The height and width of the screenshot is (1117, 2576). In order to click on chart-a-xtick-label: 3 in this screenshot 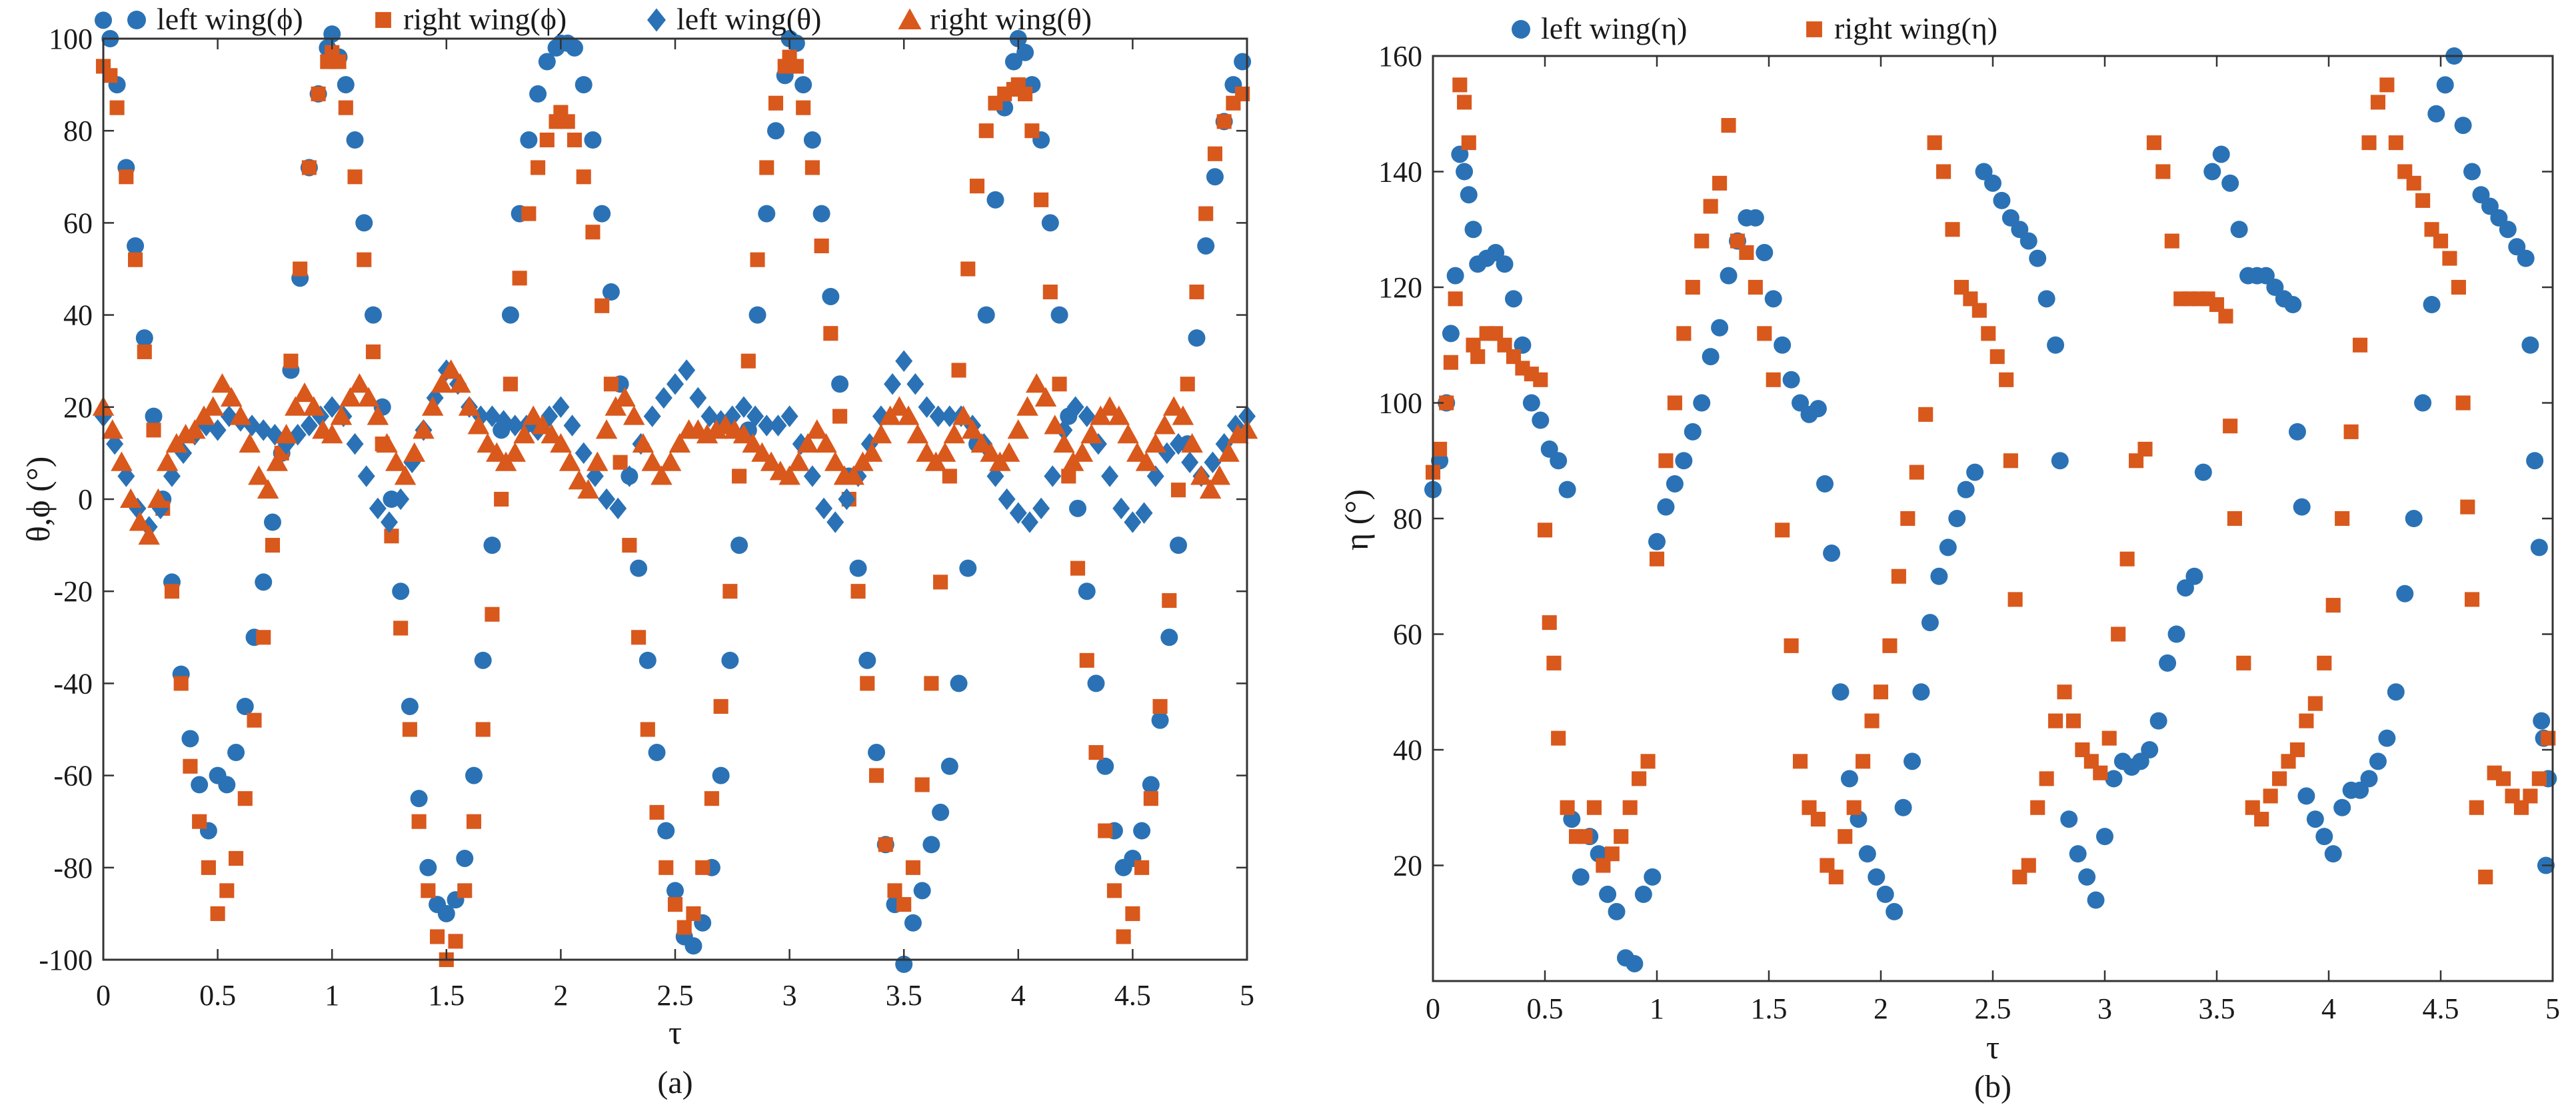, I will do `click(789, 996)`.